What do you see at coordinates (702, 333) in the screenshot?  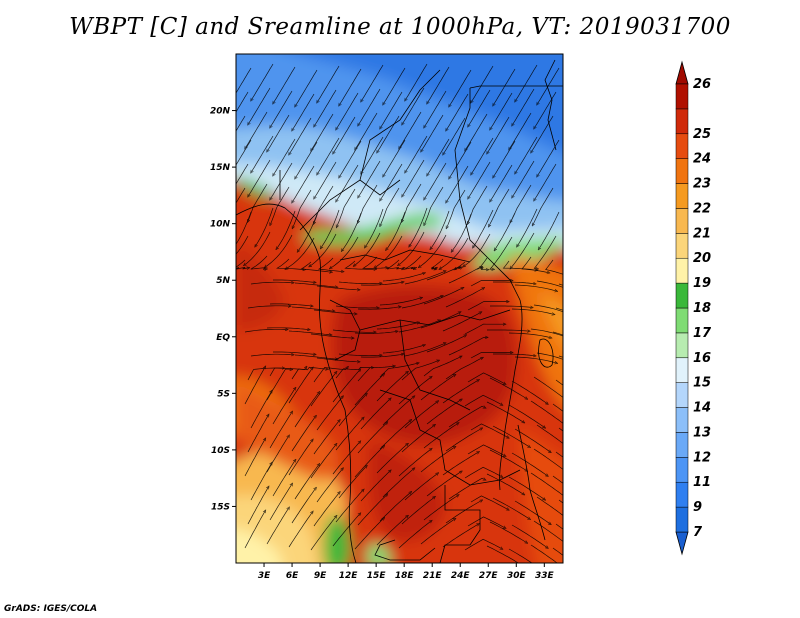 I see `colorbar-label: 17` at bounding box center [702, 333].